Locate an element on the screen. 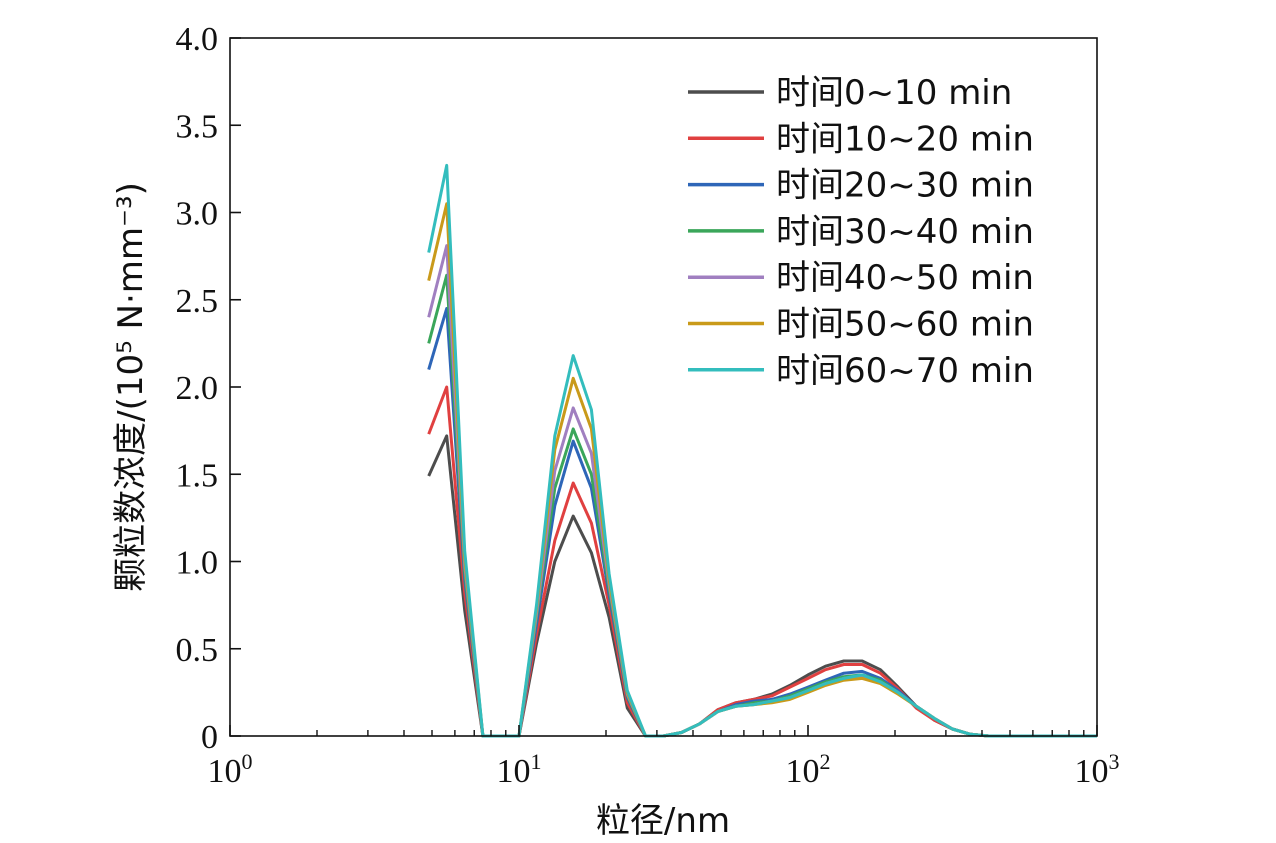 This screenshot has height=843, width=1276. legend-label-7: 时间60~70 min is located at coordinates (905, 371).